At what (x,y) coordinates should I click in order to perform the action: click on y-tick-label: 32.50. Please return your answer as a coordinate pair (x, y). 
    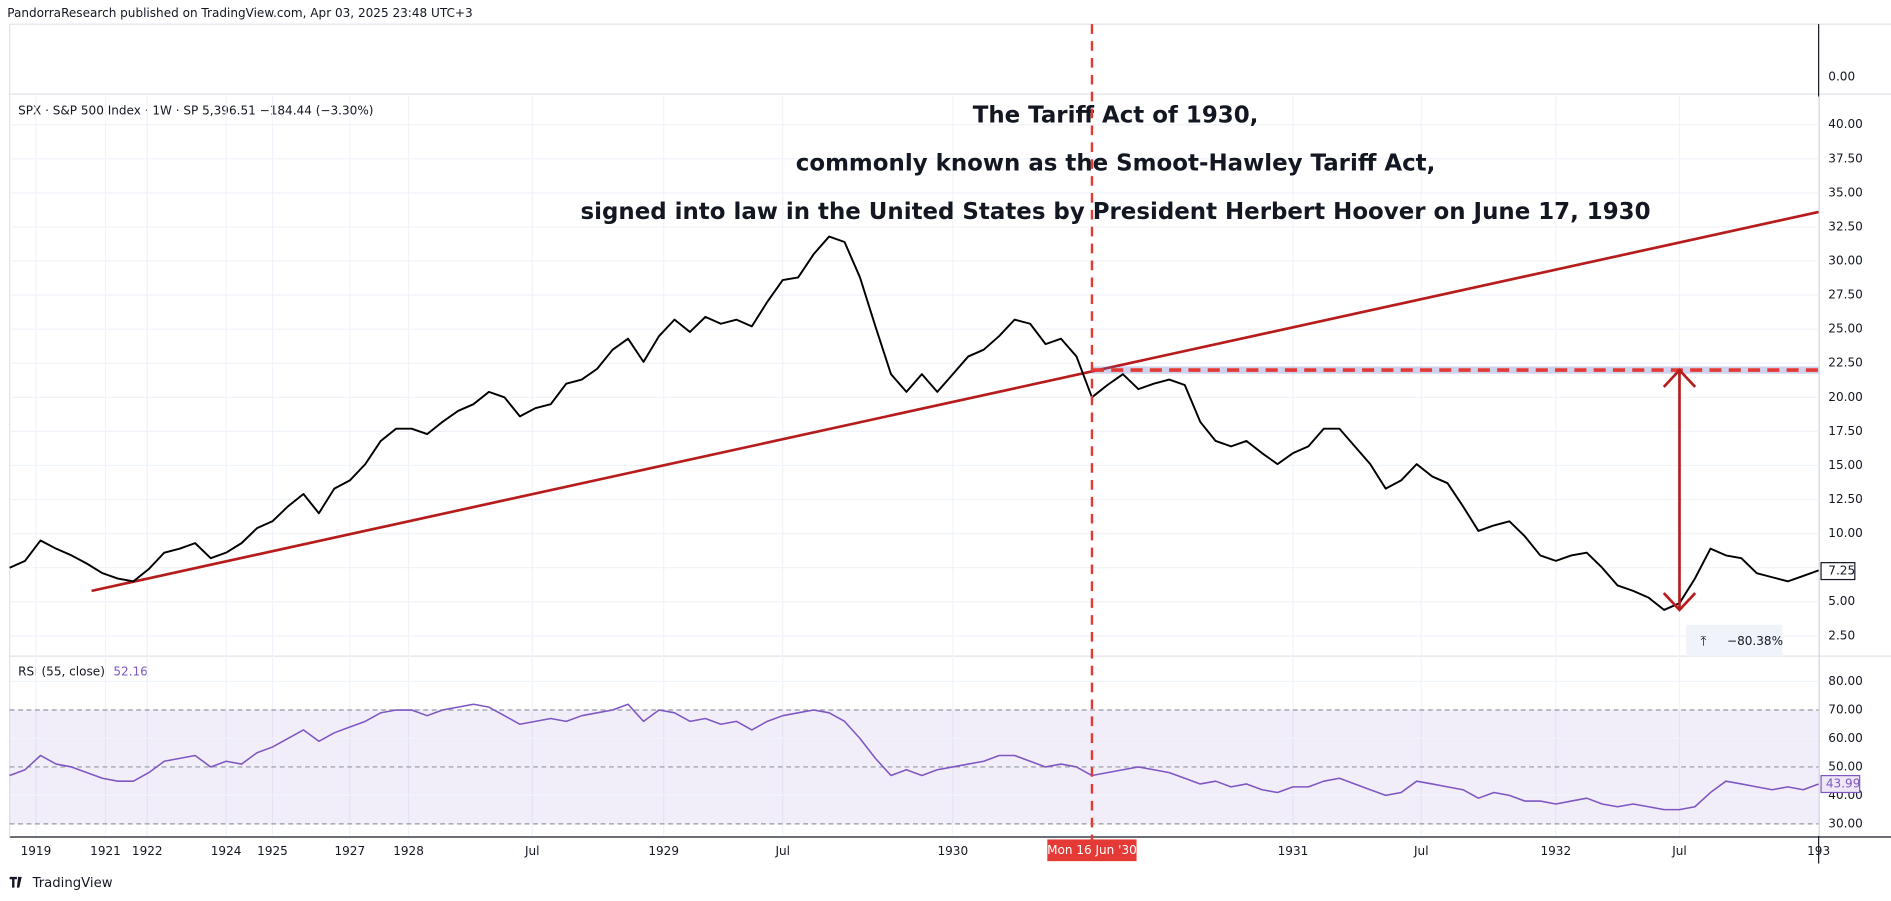
    Looking at the image, I should click on (1845, 226).